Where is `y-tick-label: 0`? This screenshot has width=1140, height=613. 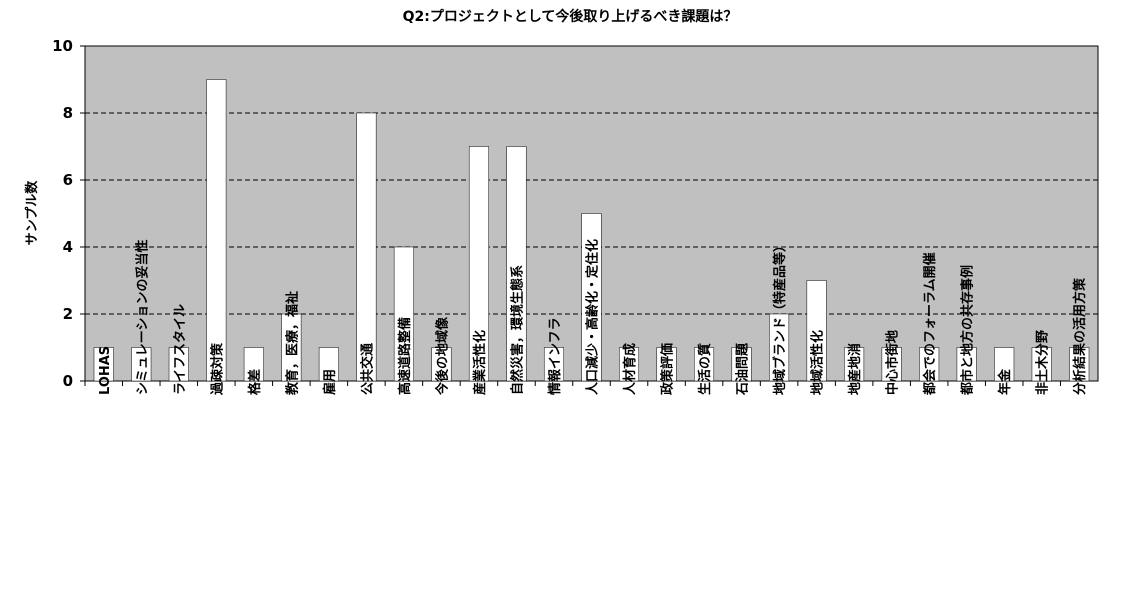 y-tick-label: 0 is located at coordinates (68, 381).